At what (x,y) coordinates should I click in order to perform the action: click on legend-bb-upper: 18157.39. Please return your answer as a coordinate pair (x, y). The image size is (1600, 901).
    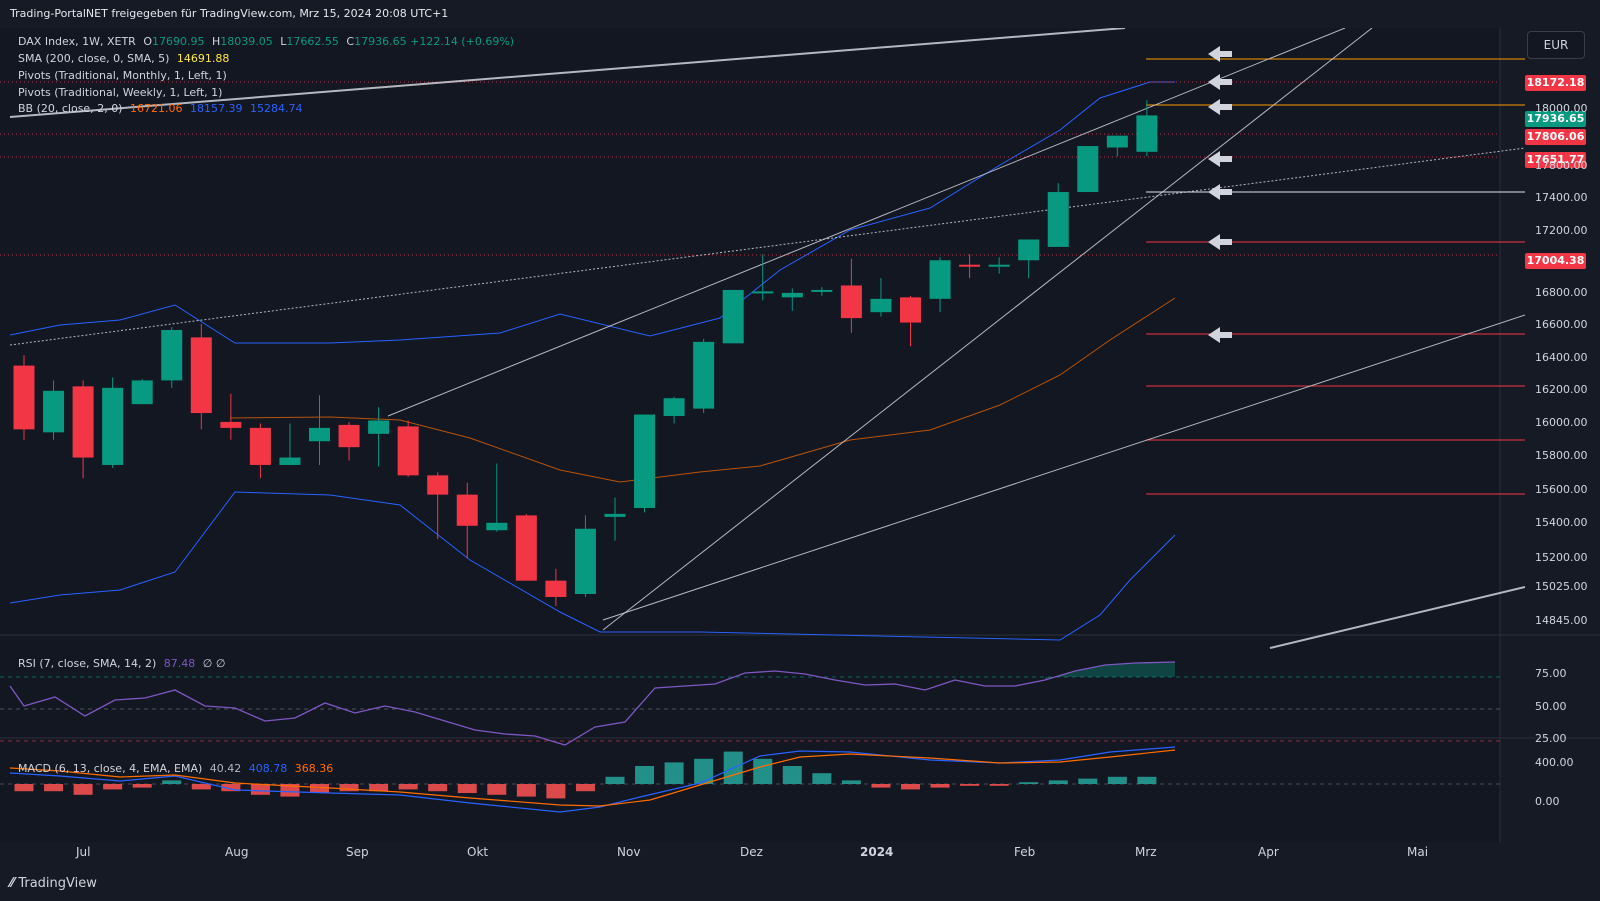
    Looking at the image, I should click on (216, 108).